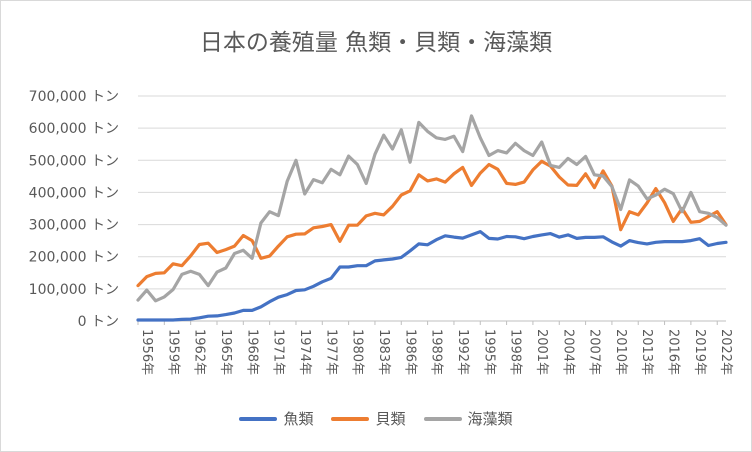 The height and width of the screenshot is (452, 752). I want to click on x-tick-label: 1974年, so click(304, 352).